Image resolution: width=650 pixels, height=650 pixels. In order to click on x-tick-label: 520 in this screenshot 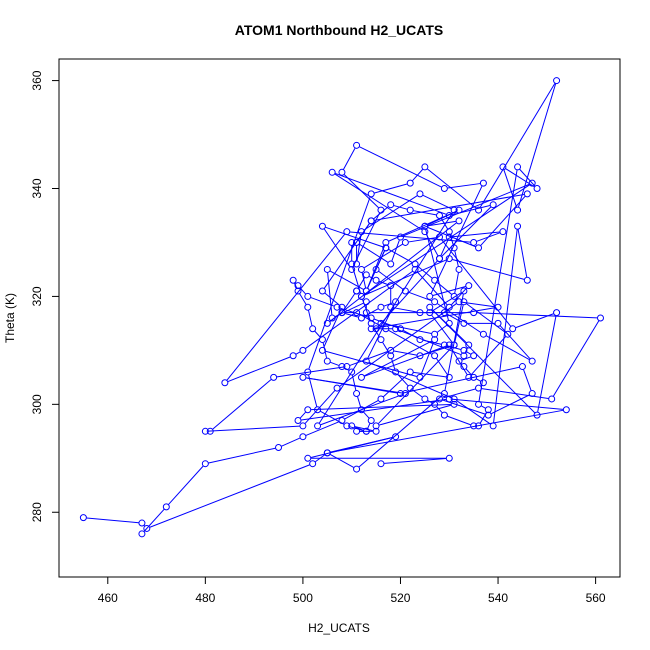, I will do `click(400, 598)`.